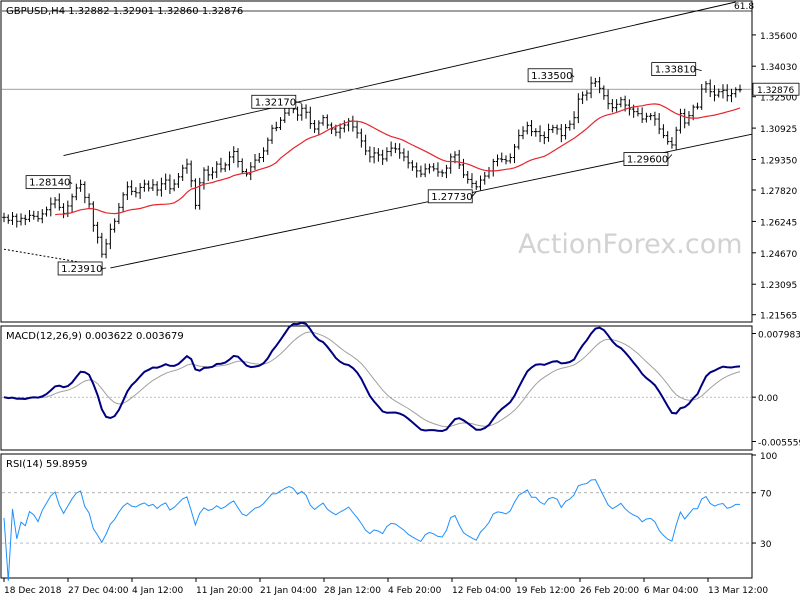 Image resolution: width=800 pixels, height=604 pixels. I want to click on y-tick-label: 1.29350, so click(778, 162).